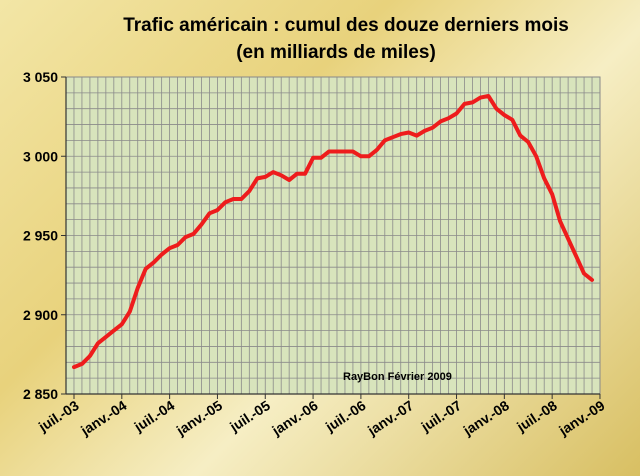 The image size is (640, 476). Describe the element at coordinates (440, 416) in the screenshot. I see `x-tick-label: juil.-07` at that location.